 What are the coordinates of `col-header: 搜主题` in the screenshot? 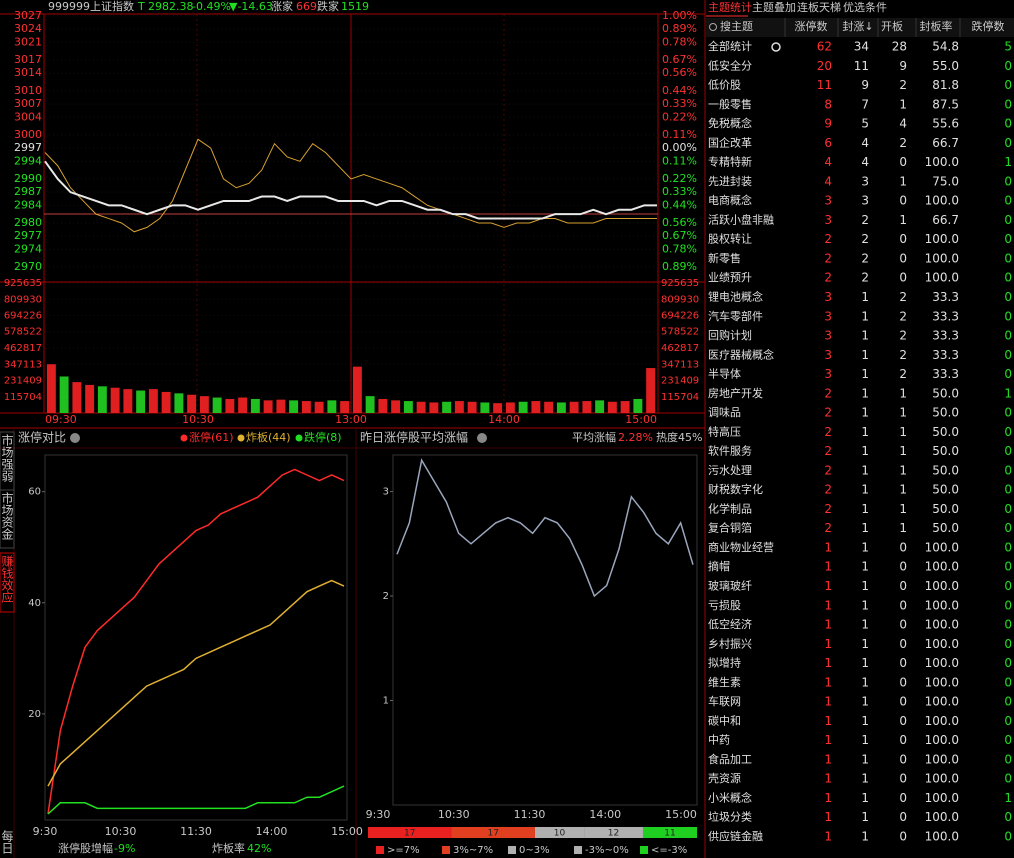 It's located at (736, 26).